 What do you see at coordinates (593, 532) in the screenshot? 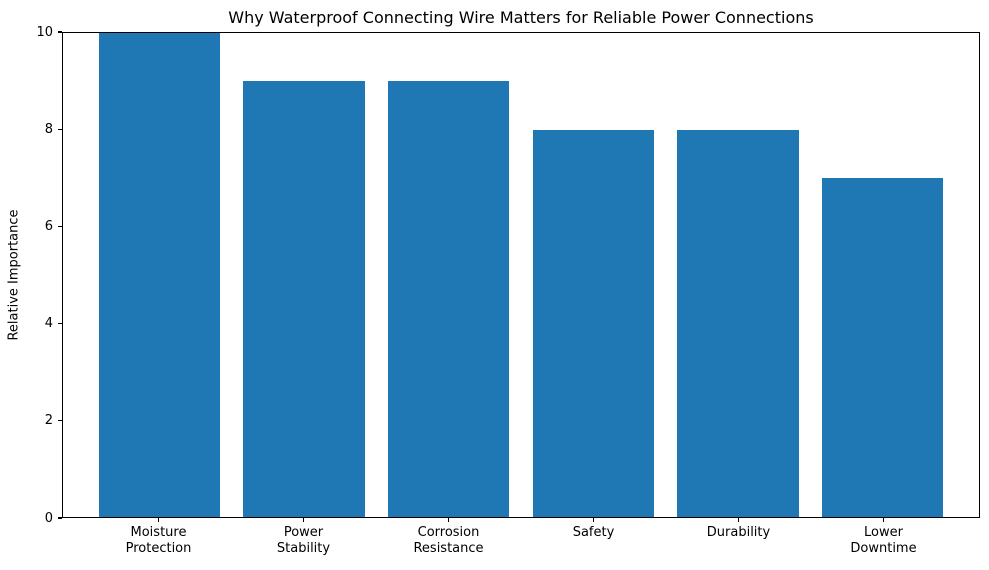
I see `x-tick-label: Safety` at bounding box center [593, 532].